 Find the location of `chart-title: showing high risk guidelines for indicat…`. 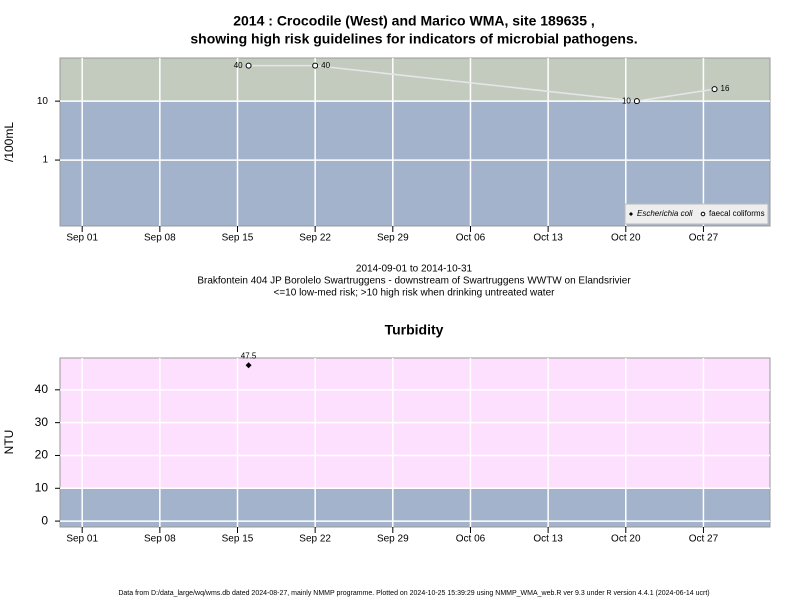

chart-title: showing high risk guidelines for indicat… is located at coordinates (413, 39).